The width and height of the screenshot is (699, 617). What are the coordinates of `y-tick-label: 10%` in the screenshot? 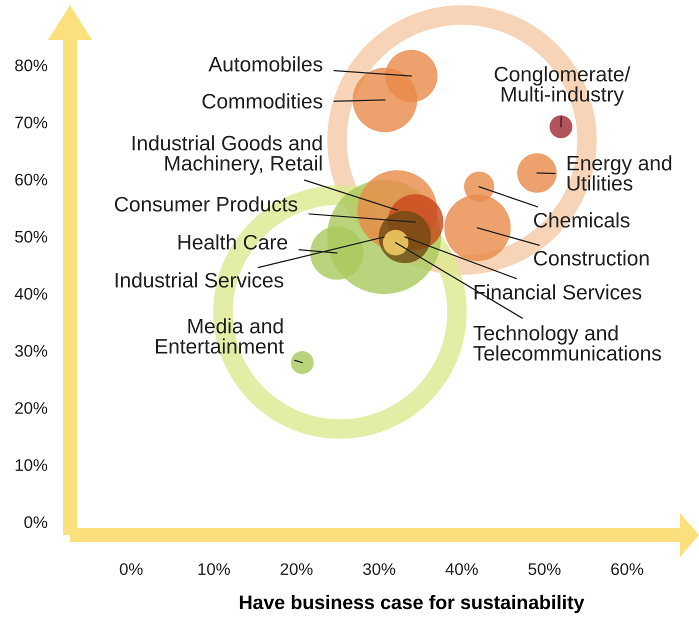 It's located at (32, 465).